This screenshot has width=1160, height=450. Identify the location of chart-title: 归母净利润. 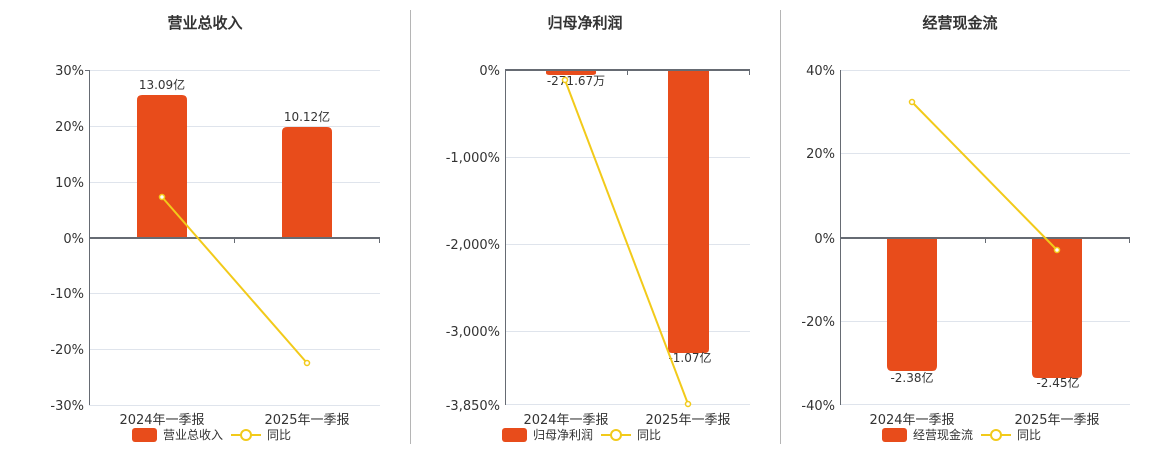
(585, 23).